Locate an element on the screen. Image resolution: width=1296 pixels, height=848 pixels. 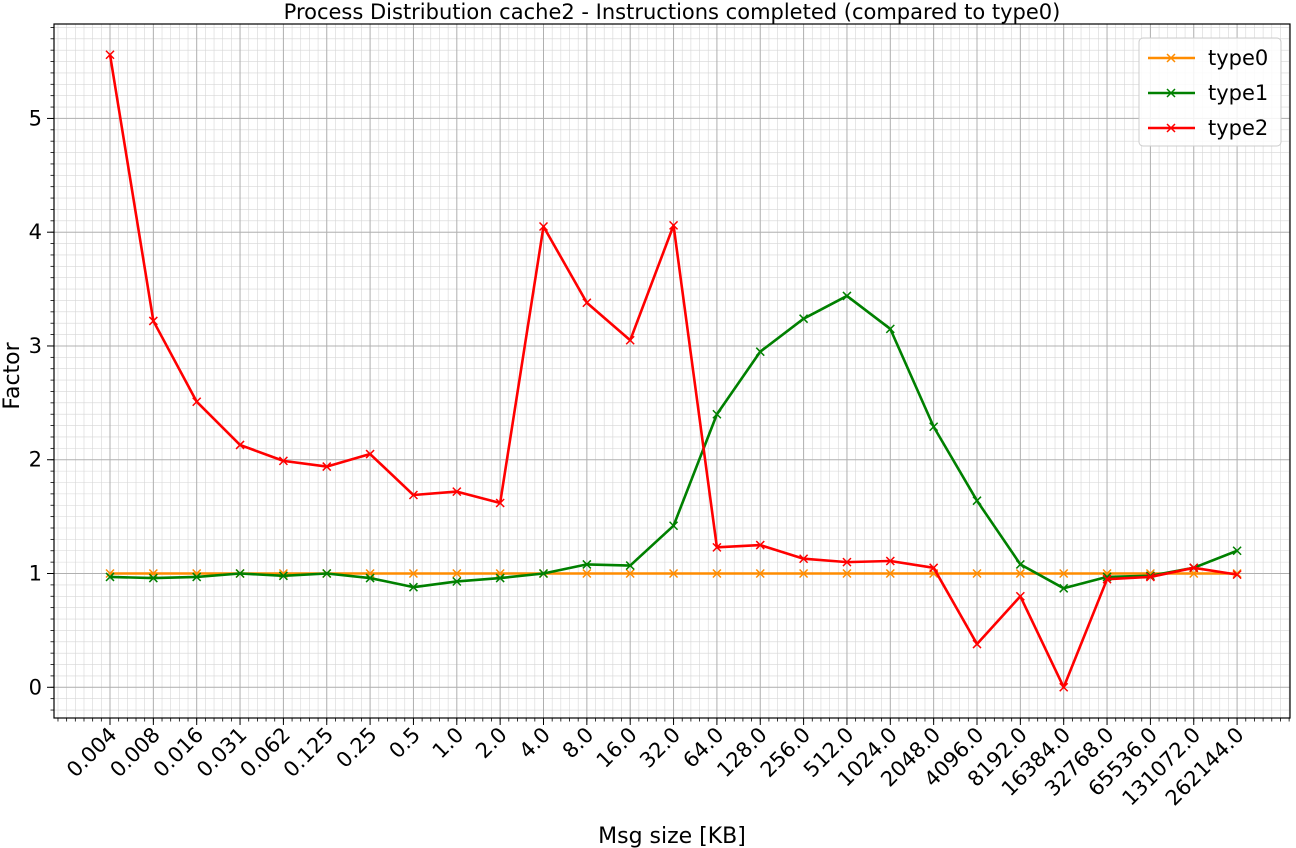
legend-label: type0 is located at coordinates (1238, 58).